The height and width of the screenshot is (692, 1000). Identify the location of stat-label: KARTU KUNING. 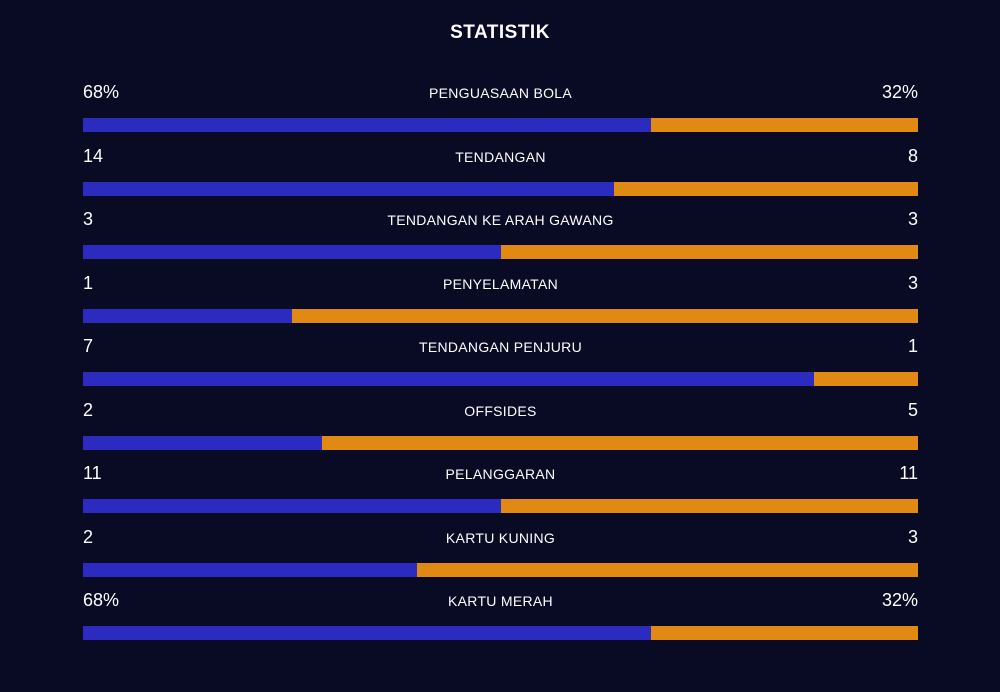
(500, 537).